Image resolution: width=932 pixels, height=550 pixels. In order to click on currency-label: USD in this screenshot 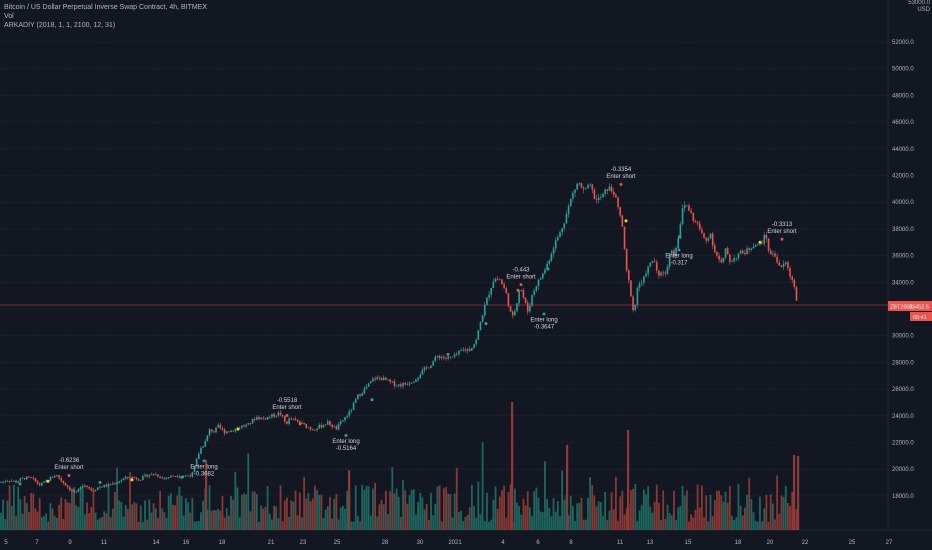, I will do `click(923, 10)`.